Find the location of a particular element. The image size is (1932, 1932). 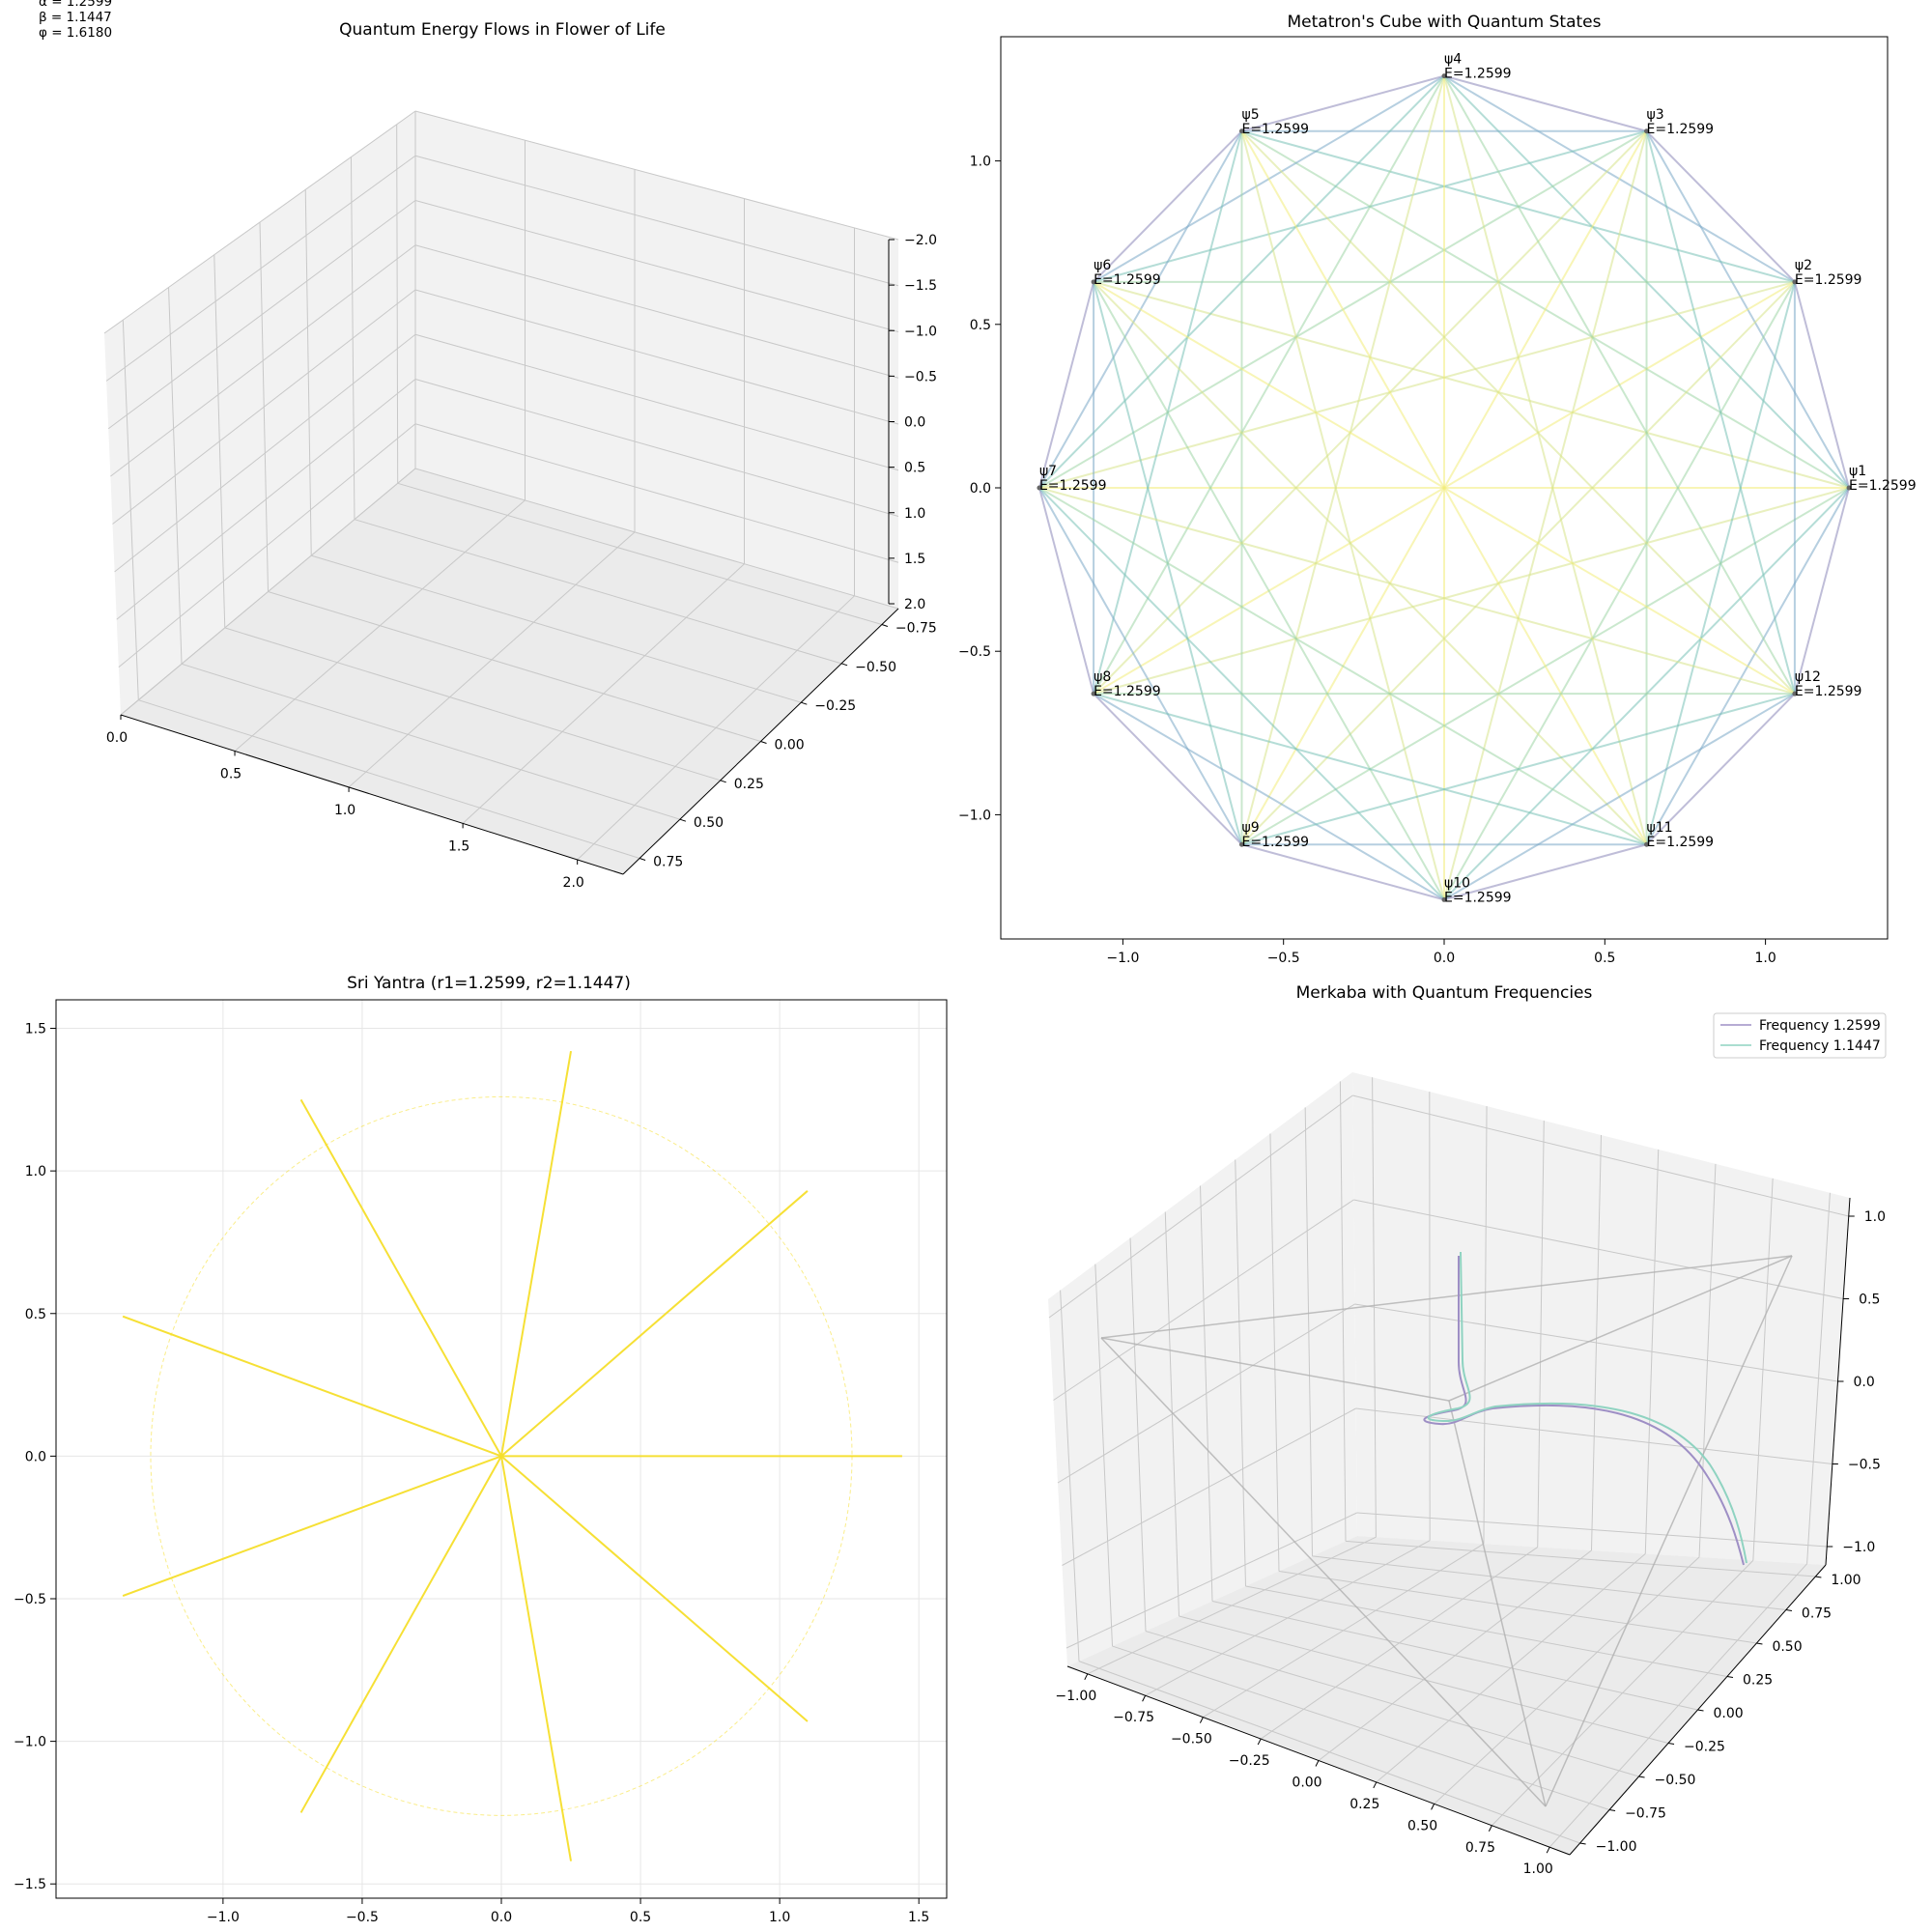

x-tick-label: −0.75 is located at coordinates (1133, 1717).